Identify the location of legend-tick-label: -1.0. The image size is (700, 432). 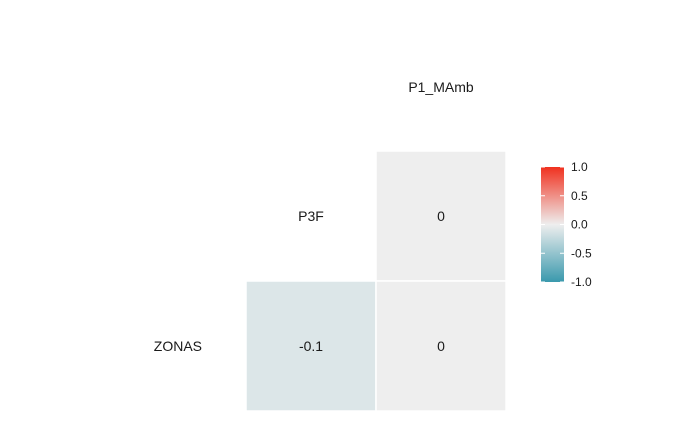
(581, 282).